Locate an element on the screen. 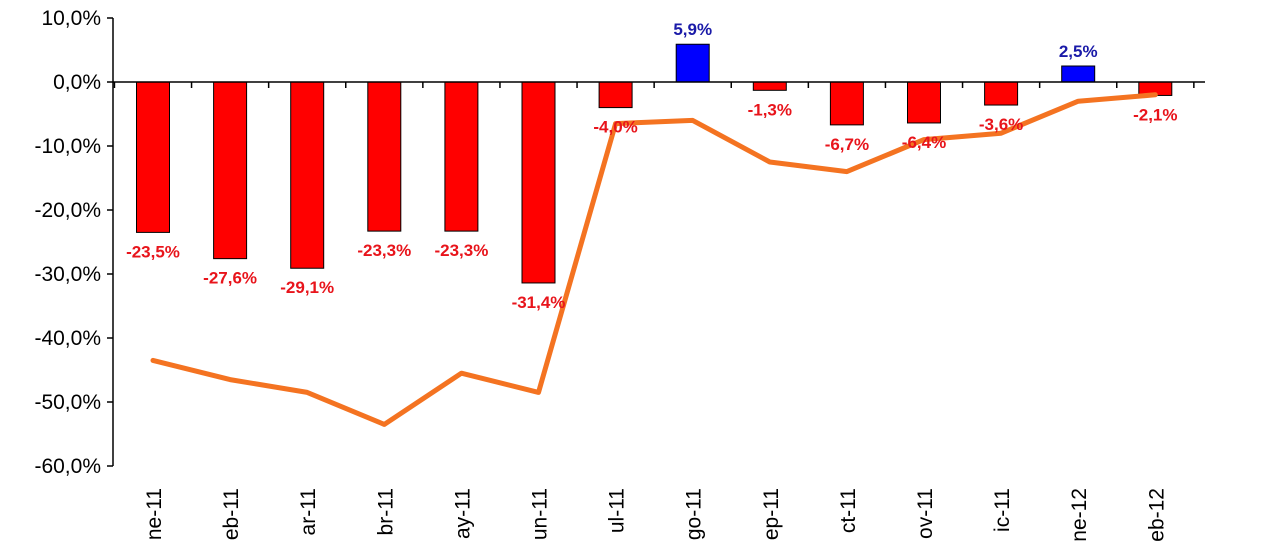 The height and width of the screenshot is (544, 1280). category-label: ul-11 is located at coordinates (617, 510).